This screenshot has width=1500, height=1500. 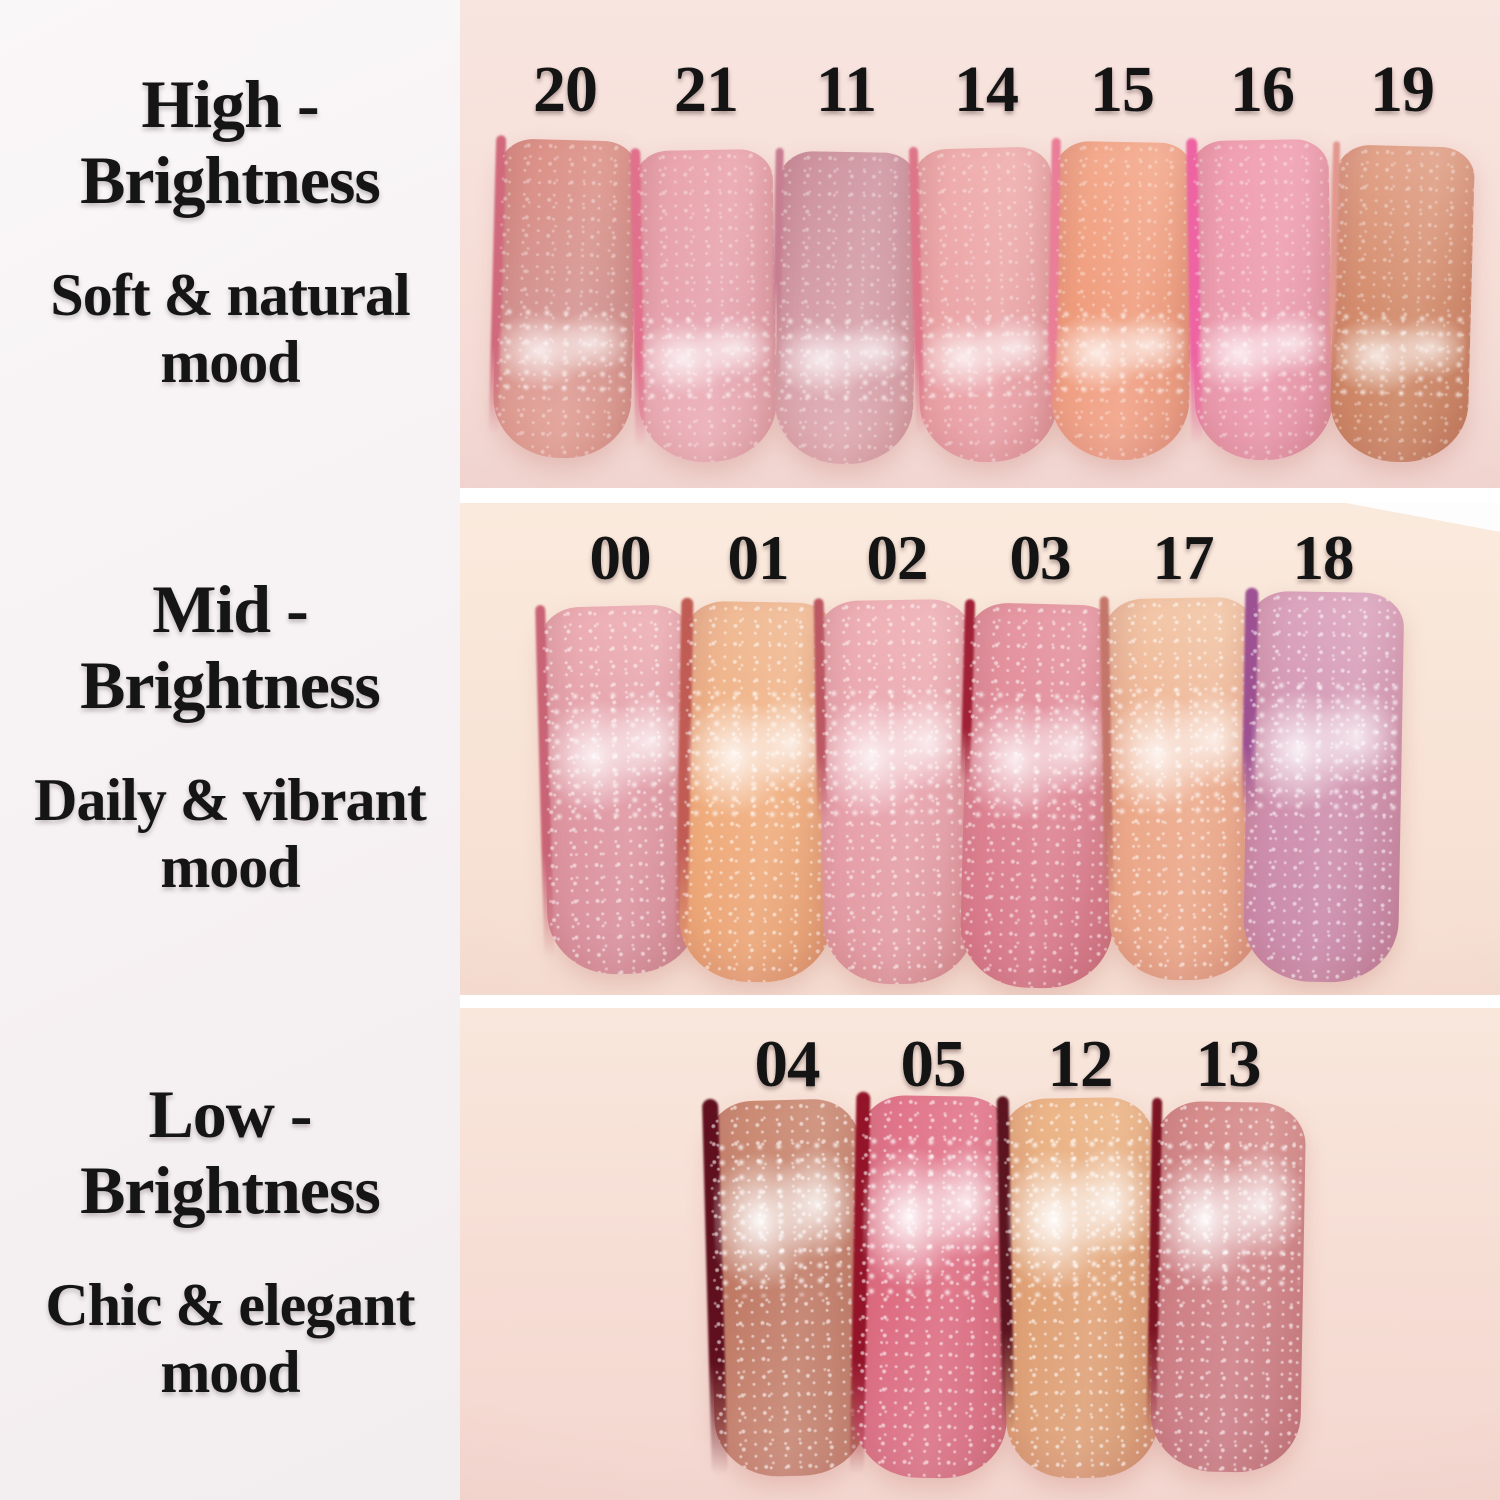 I want to click on section-title-mid: Mid - Brightness, so click(x=230, y=646).